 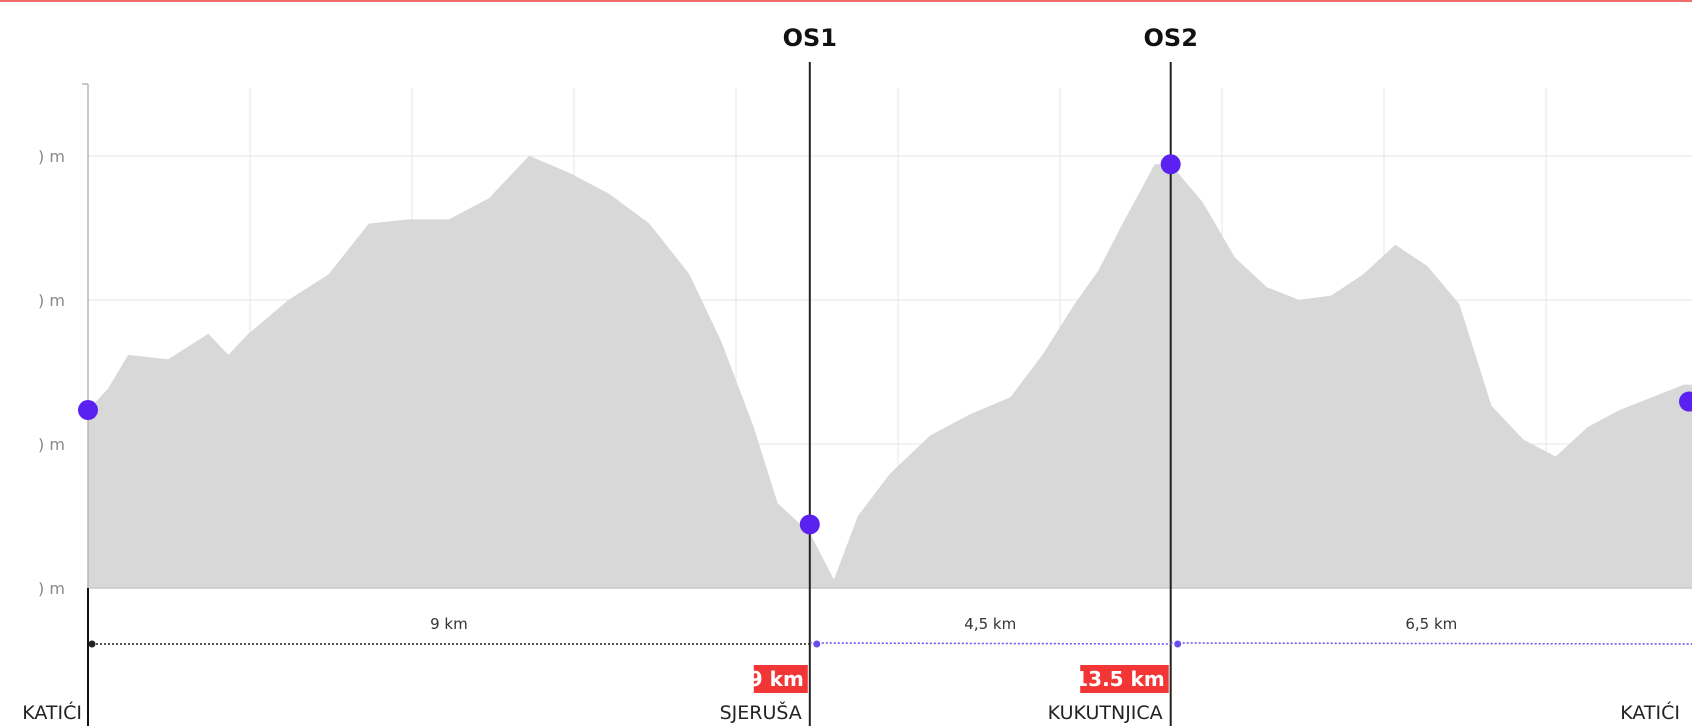 What do you see at coordinates (1171, 38) in the screenshot?
I see `checkpoint-label: OS2` at bounding box center [1171, 38].